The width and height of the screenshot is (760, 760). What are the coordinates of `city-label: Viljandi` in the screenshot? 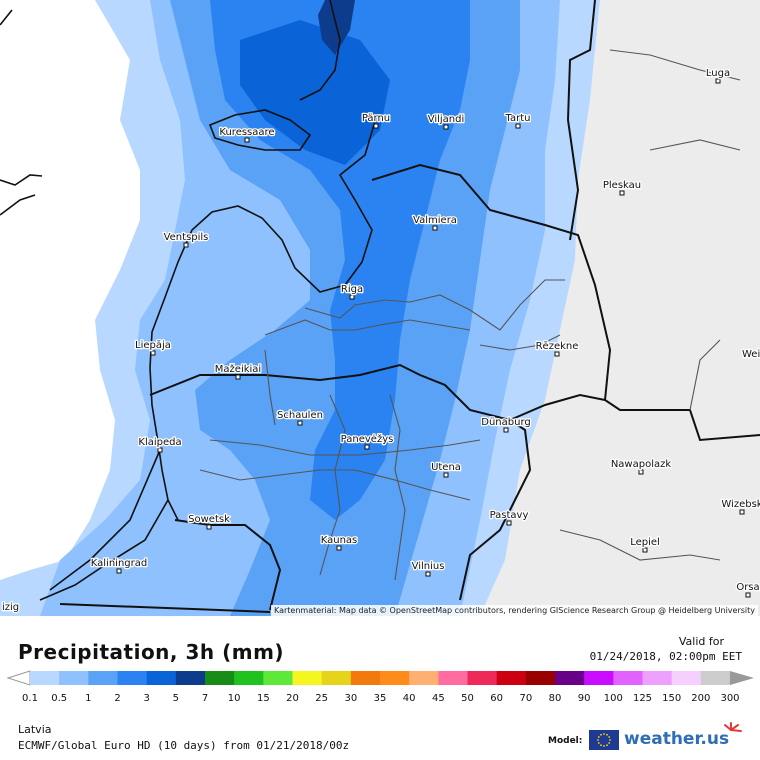 It's located at (446, 119).